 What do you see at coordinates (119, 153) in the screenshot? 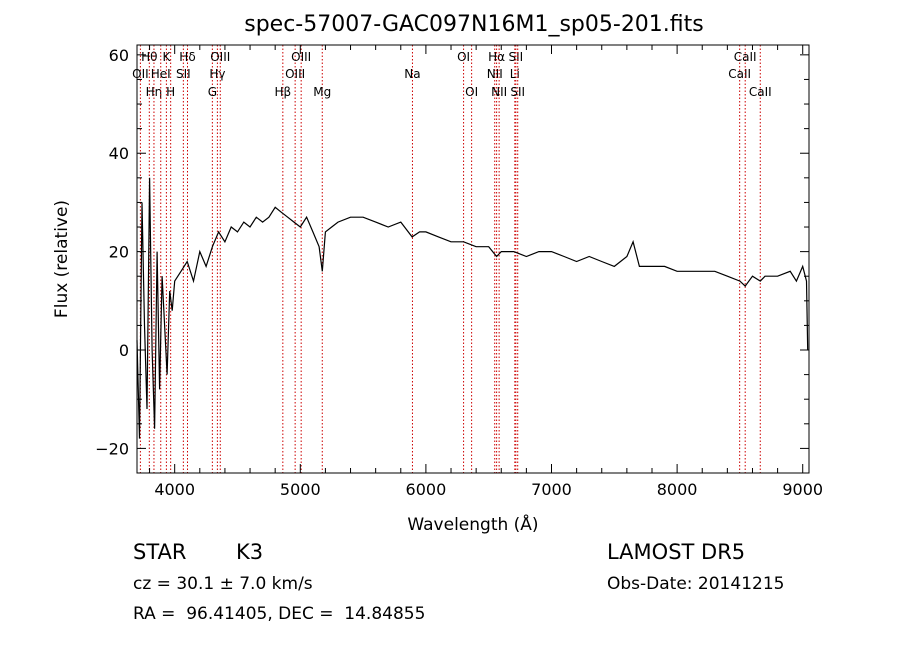
I see `y-tick-label: 40` at bounding box center [119, 153].